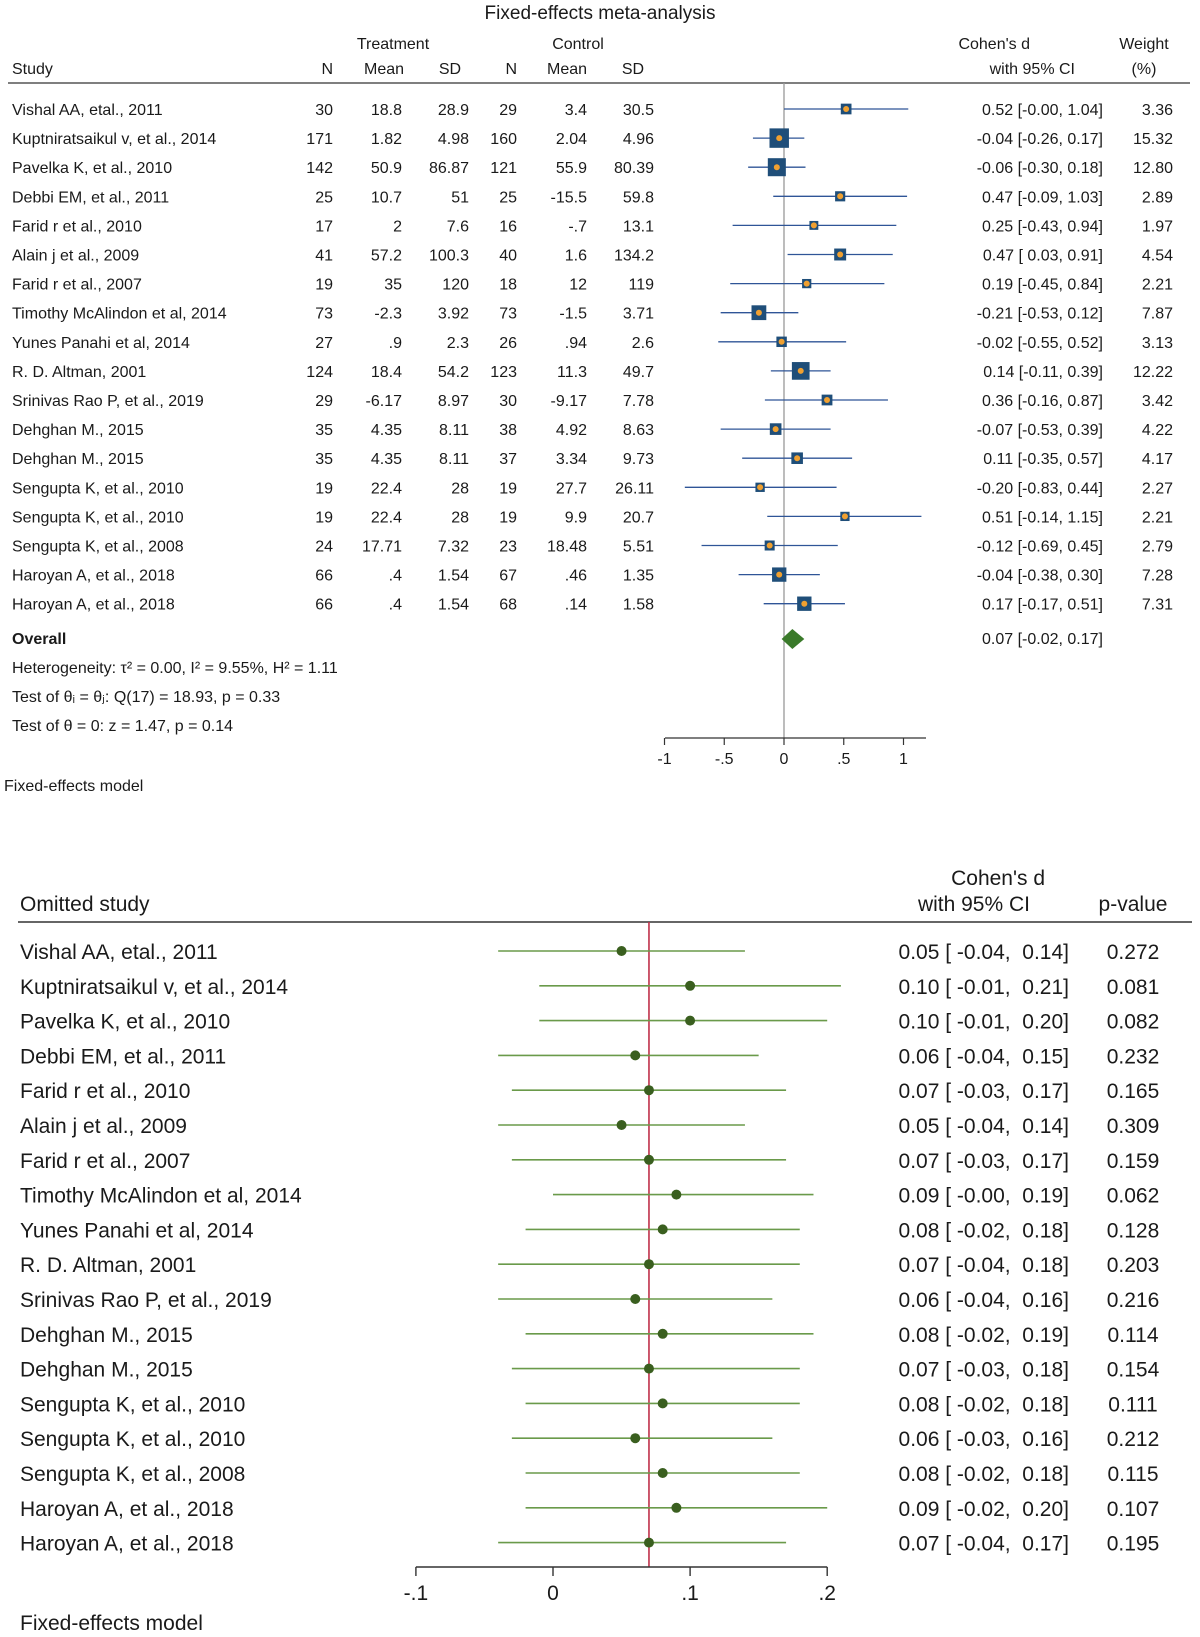 The height and width of the screenshot is (1637, 1200). What do you see at coordinates (324, 605) in the screenshot?
I see `treatment-n: 66` at bounding box center [324, 605].